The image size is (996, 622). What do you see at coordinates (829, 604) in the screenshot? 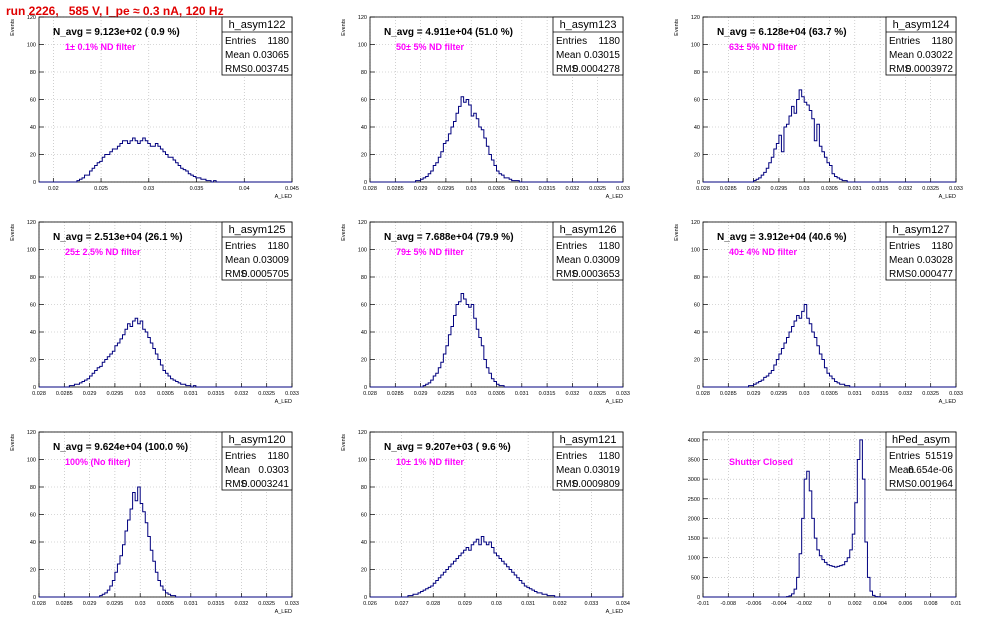
I see `x-tick-label: 0` at bounding box center [829, 604].